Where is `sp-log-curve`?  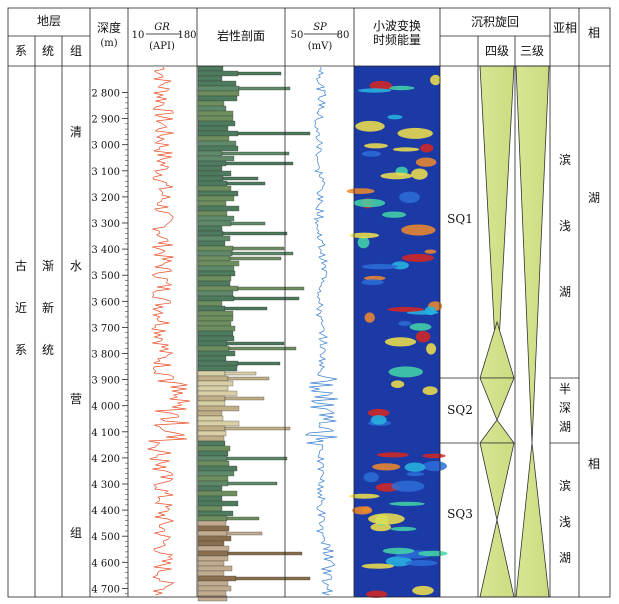
sp-log-curve is located at coordinates (321, 331).